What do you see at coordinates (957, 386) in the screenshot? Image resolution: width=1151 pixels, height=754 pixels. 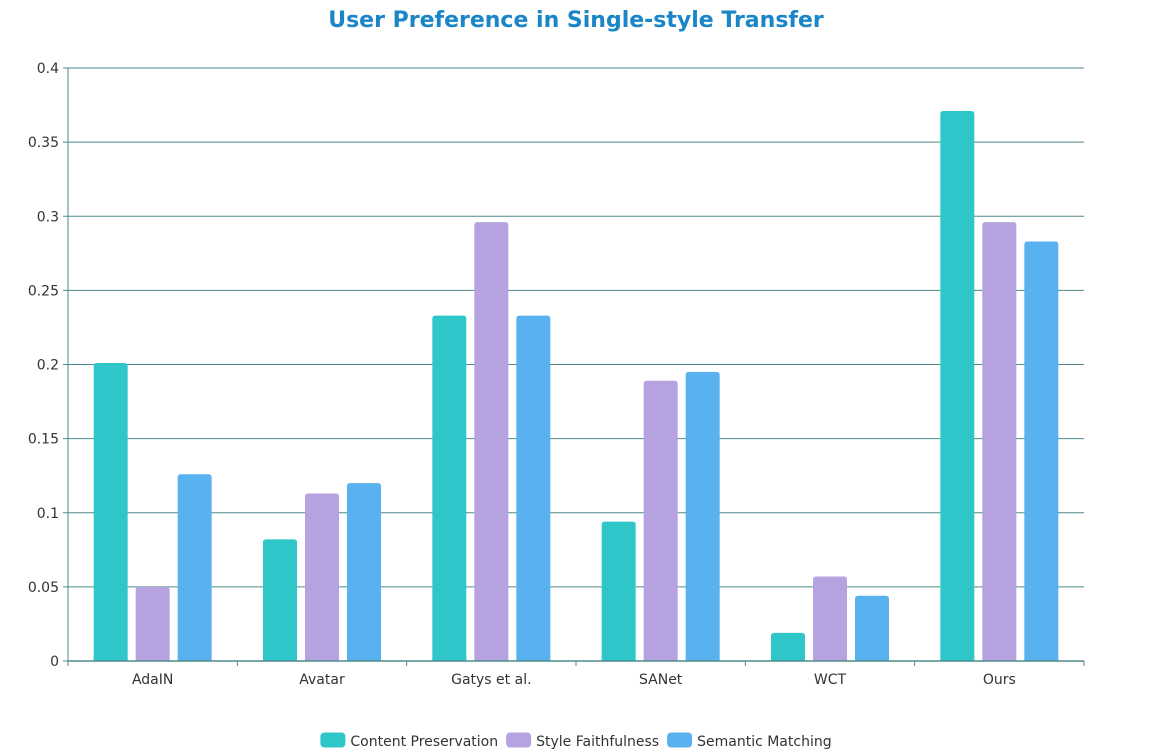 I see `bar-content-preservation-ours` at bounding box center [957, 386].